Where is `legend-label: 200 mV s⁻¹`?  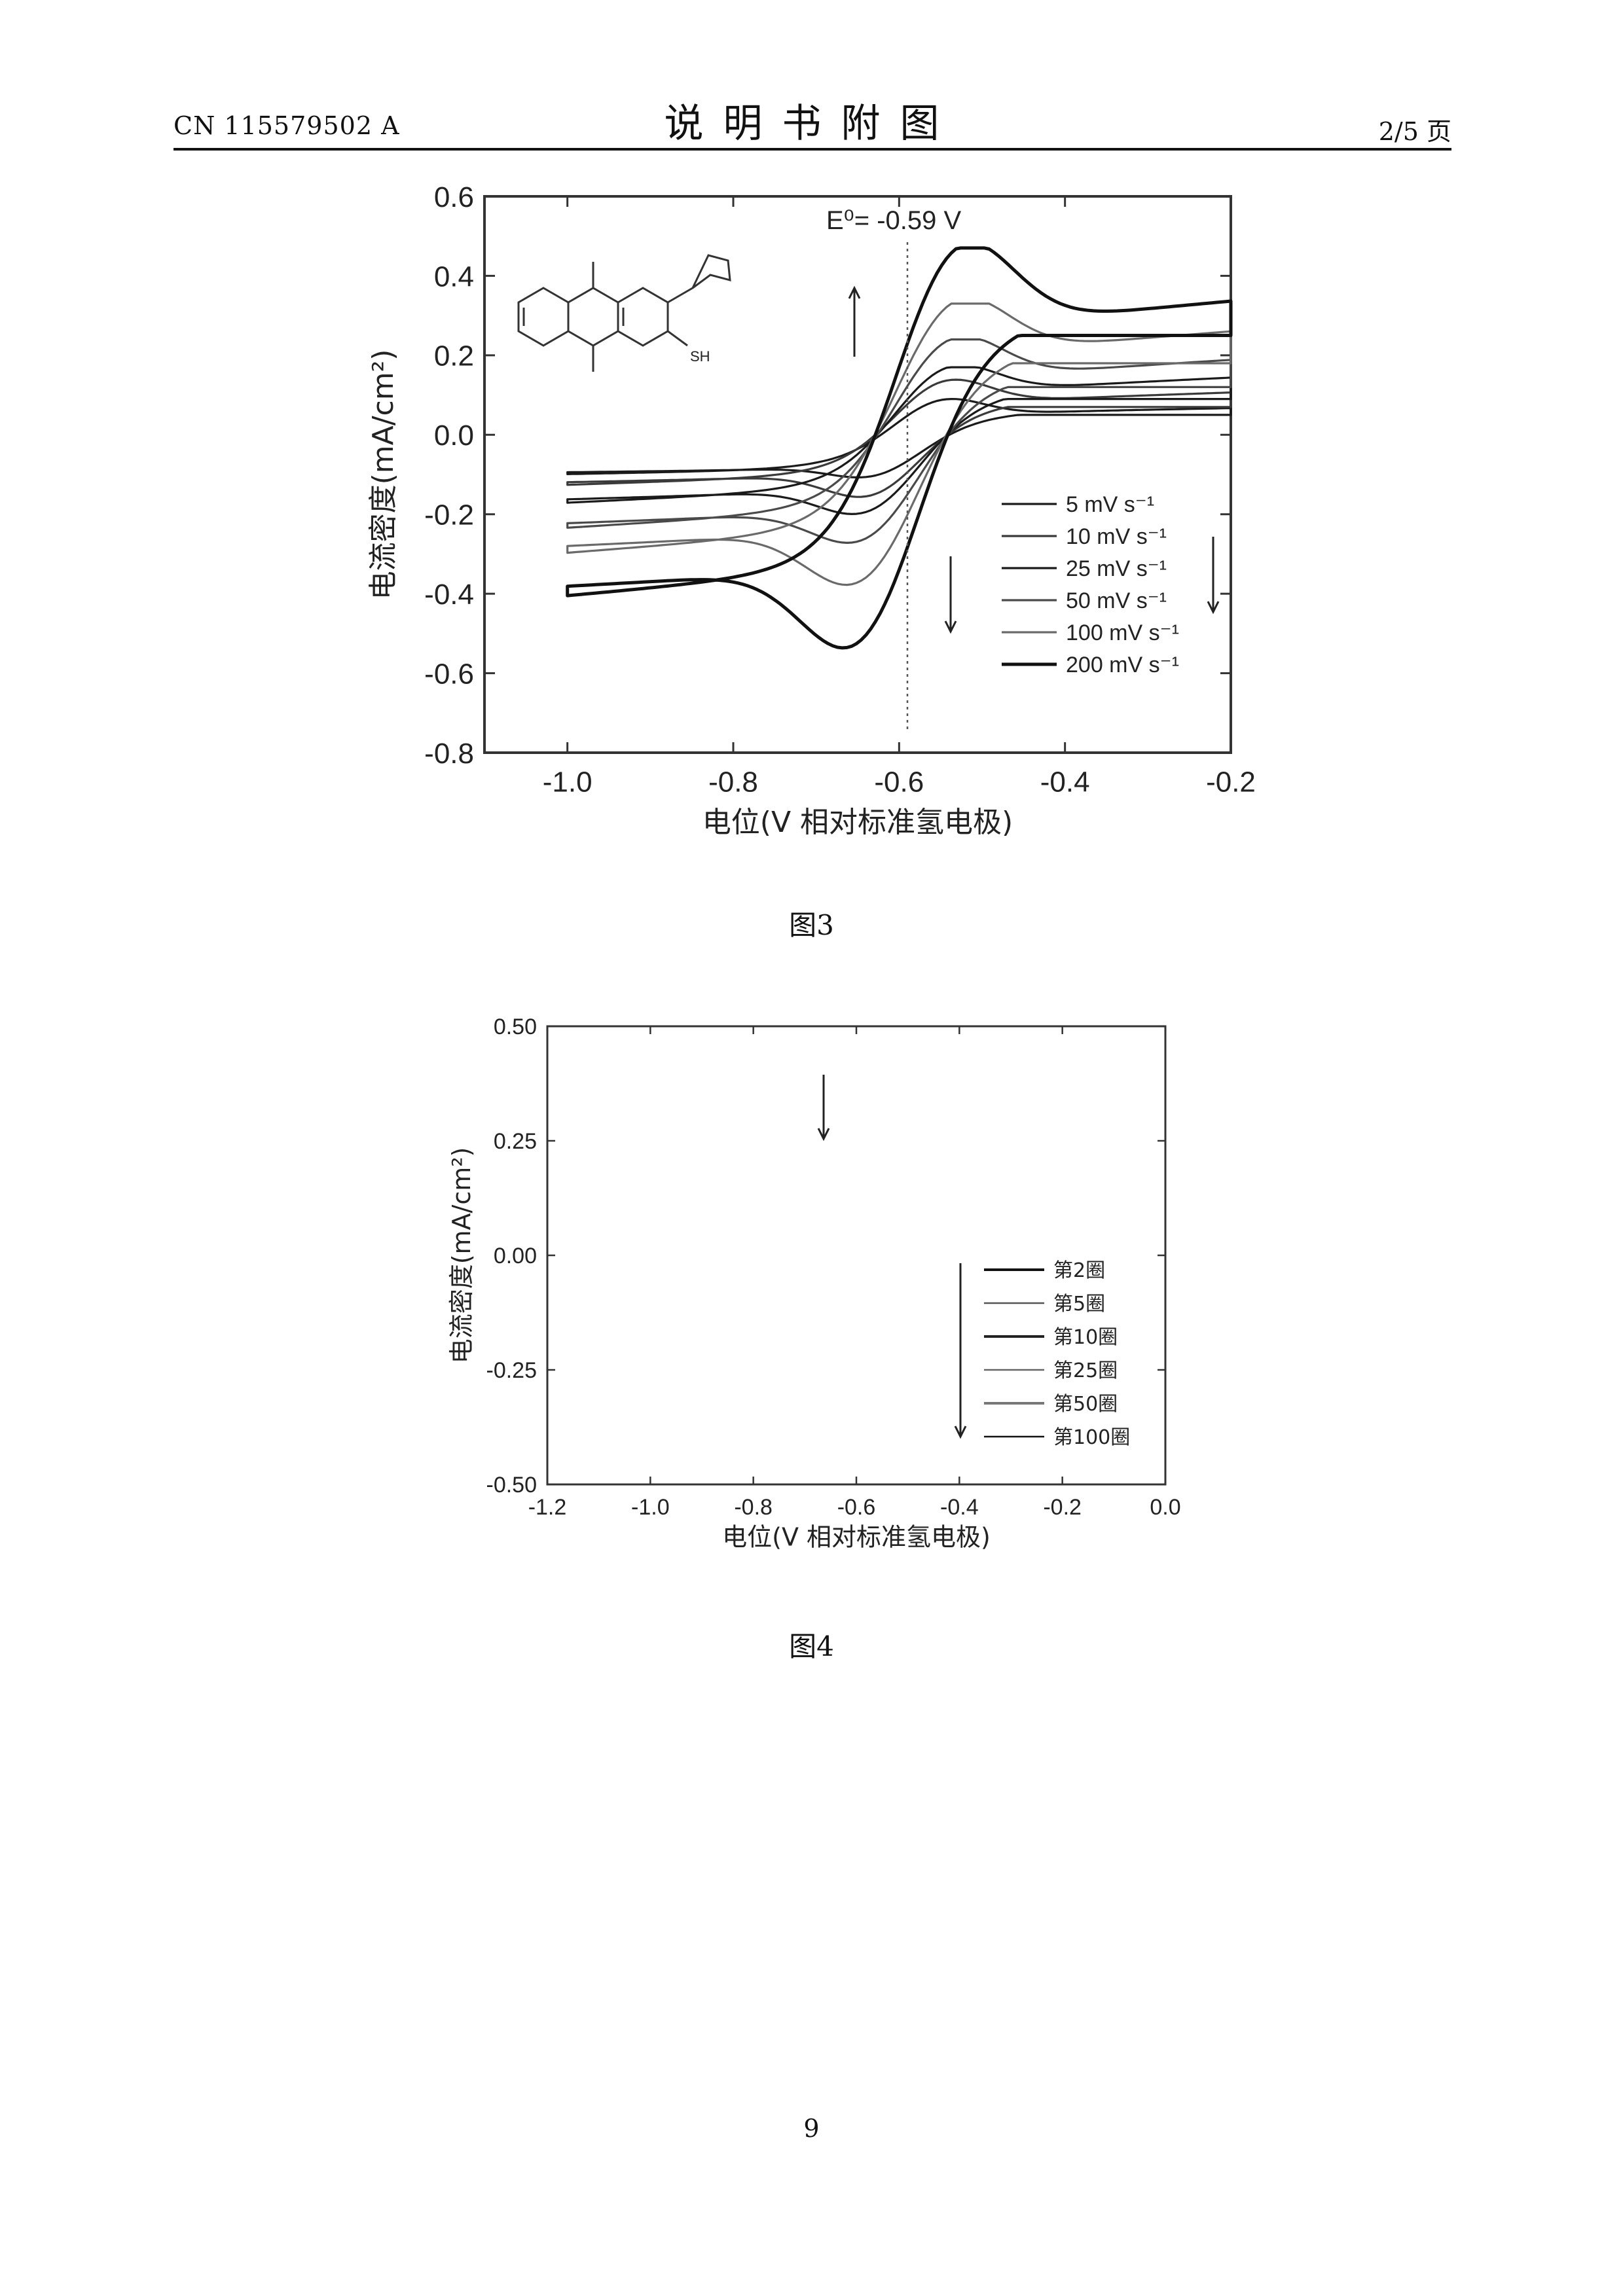
legend-label: 200 mV s⁻¹ is located at coordinates (1122, 665).